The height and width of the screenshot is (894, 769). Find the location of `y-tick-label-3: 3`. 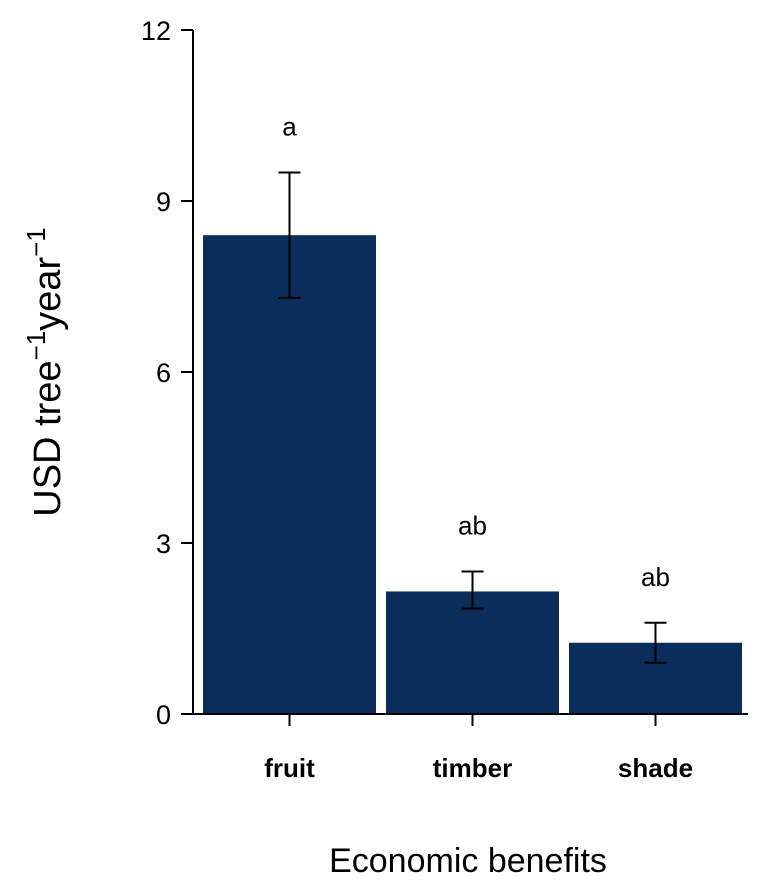

y-tick-label-3: 3 is located at coordinates (163, 544).